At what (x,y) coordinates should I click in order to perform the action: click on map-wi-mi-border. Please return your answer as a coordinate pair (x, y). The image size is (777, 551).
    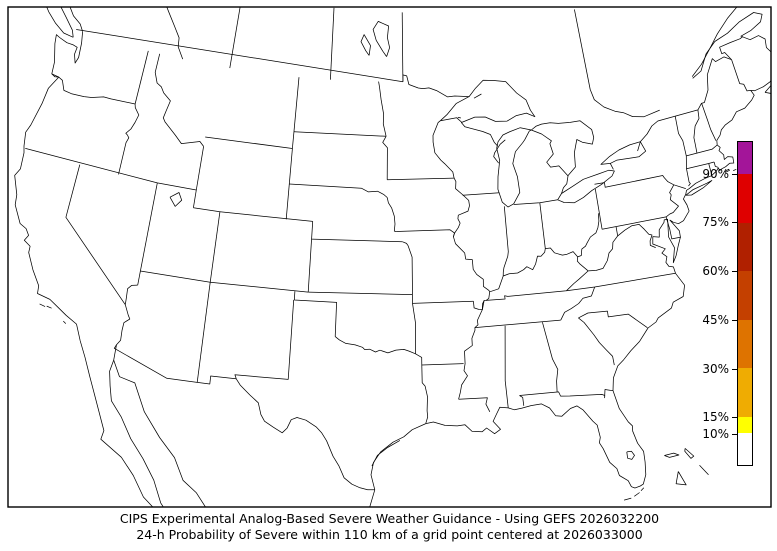
    Looking at the image, I should click on (479, 134).